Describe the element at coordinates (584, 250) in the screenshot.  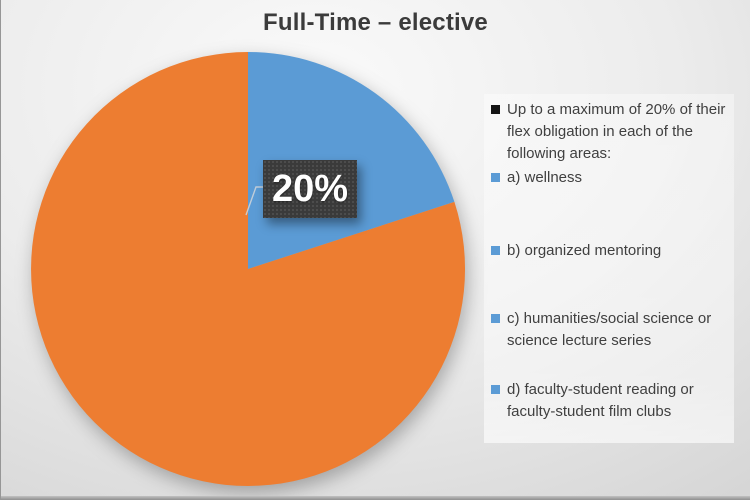
I see `legend-item-label: b) organized mentoring` at that location.